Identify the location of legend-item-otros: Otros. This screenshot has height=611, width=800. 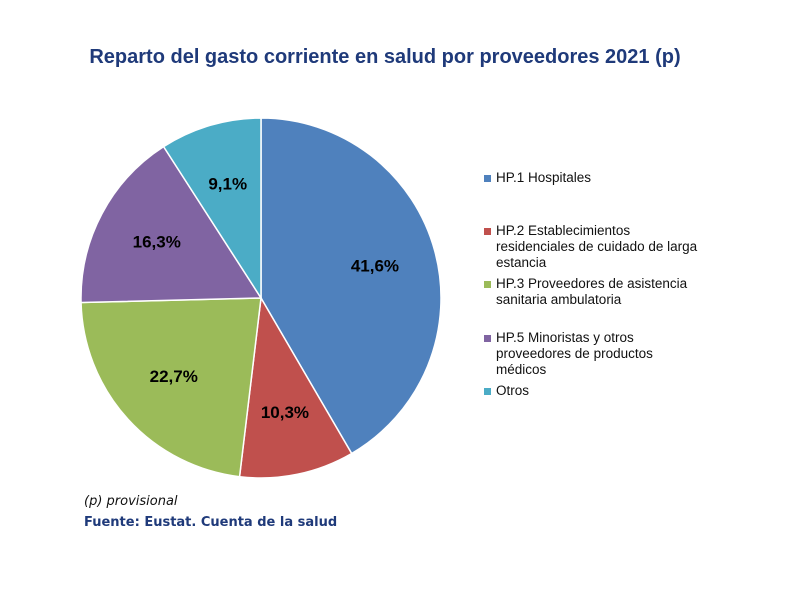
(614, 391).